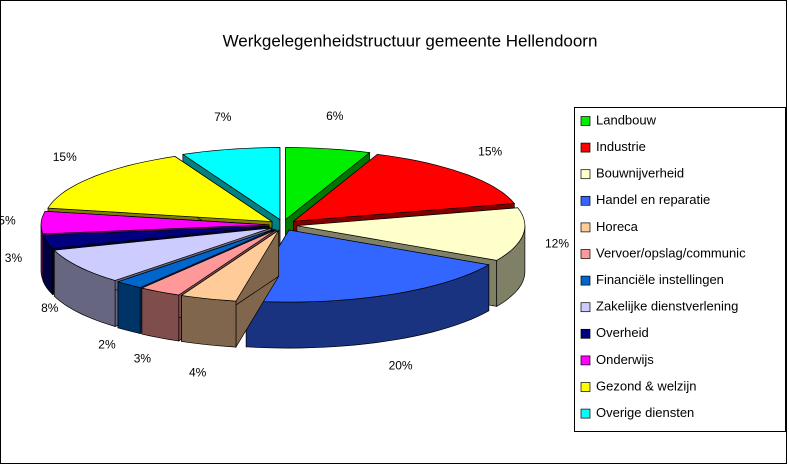  I want to click on legend-text: Zakelijke dienstverlening, so click(667, 306).